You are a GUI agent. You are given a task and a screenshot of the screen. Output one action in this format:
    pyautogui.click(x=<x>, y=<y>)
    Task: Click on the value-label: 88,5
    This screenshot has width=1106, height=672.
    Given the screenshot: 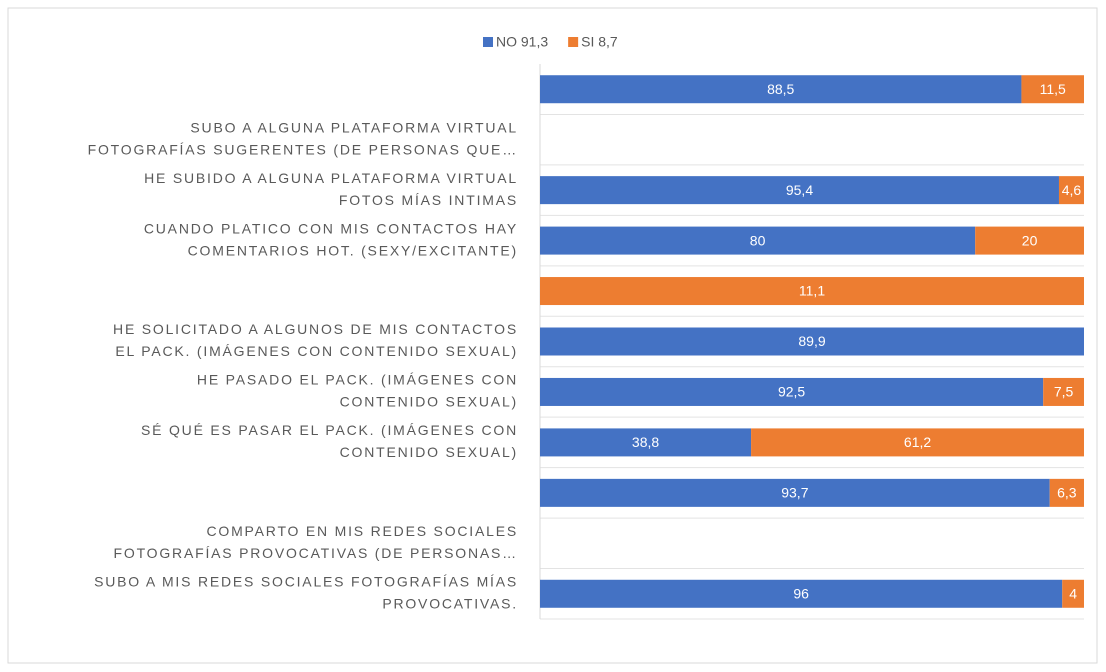 What is the action you would take?
    pyautogui.click(x=780, y=89)
    